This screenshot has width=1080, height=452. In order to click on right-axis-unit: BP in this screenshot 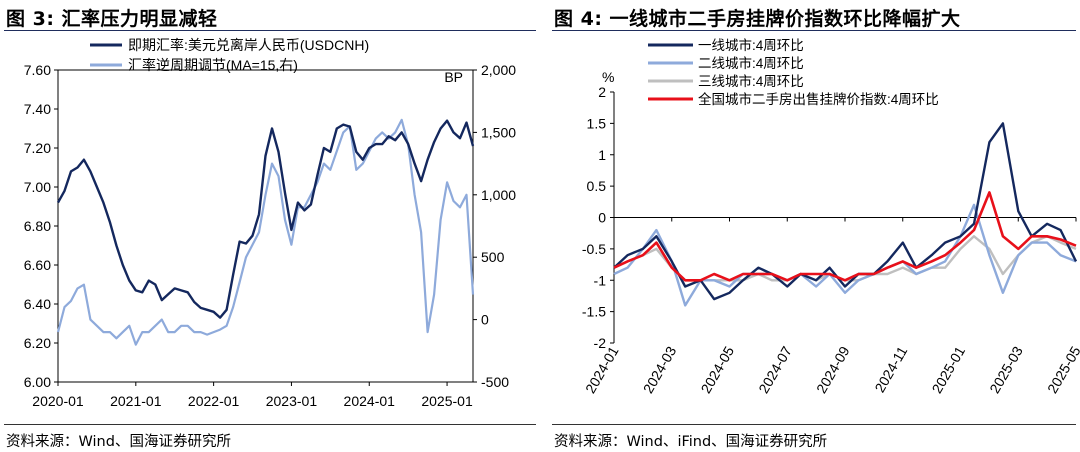, I will do `click(453, 77)`.